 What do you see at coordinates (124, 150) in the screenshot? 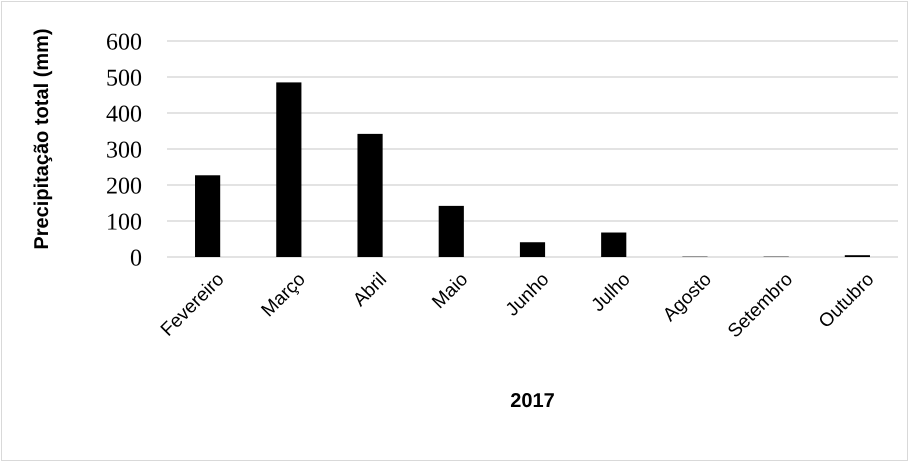
I see `y-tick-label: 300` at bounding box center [124, 150].